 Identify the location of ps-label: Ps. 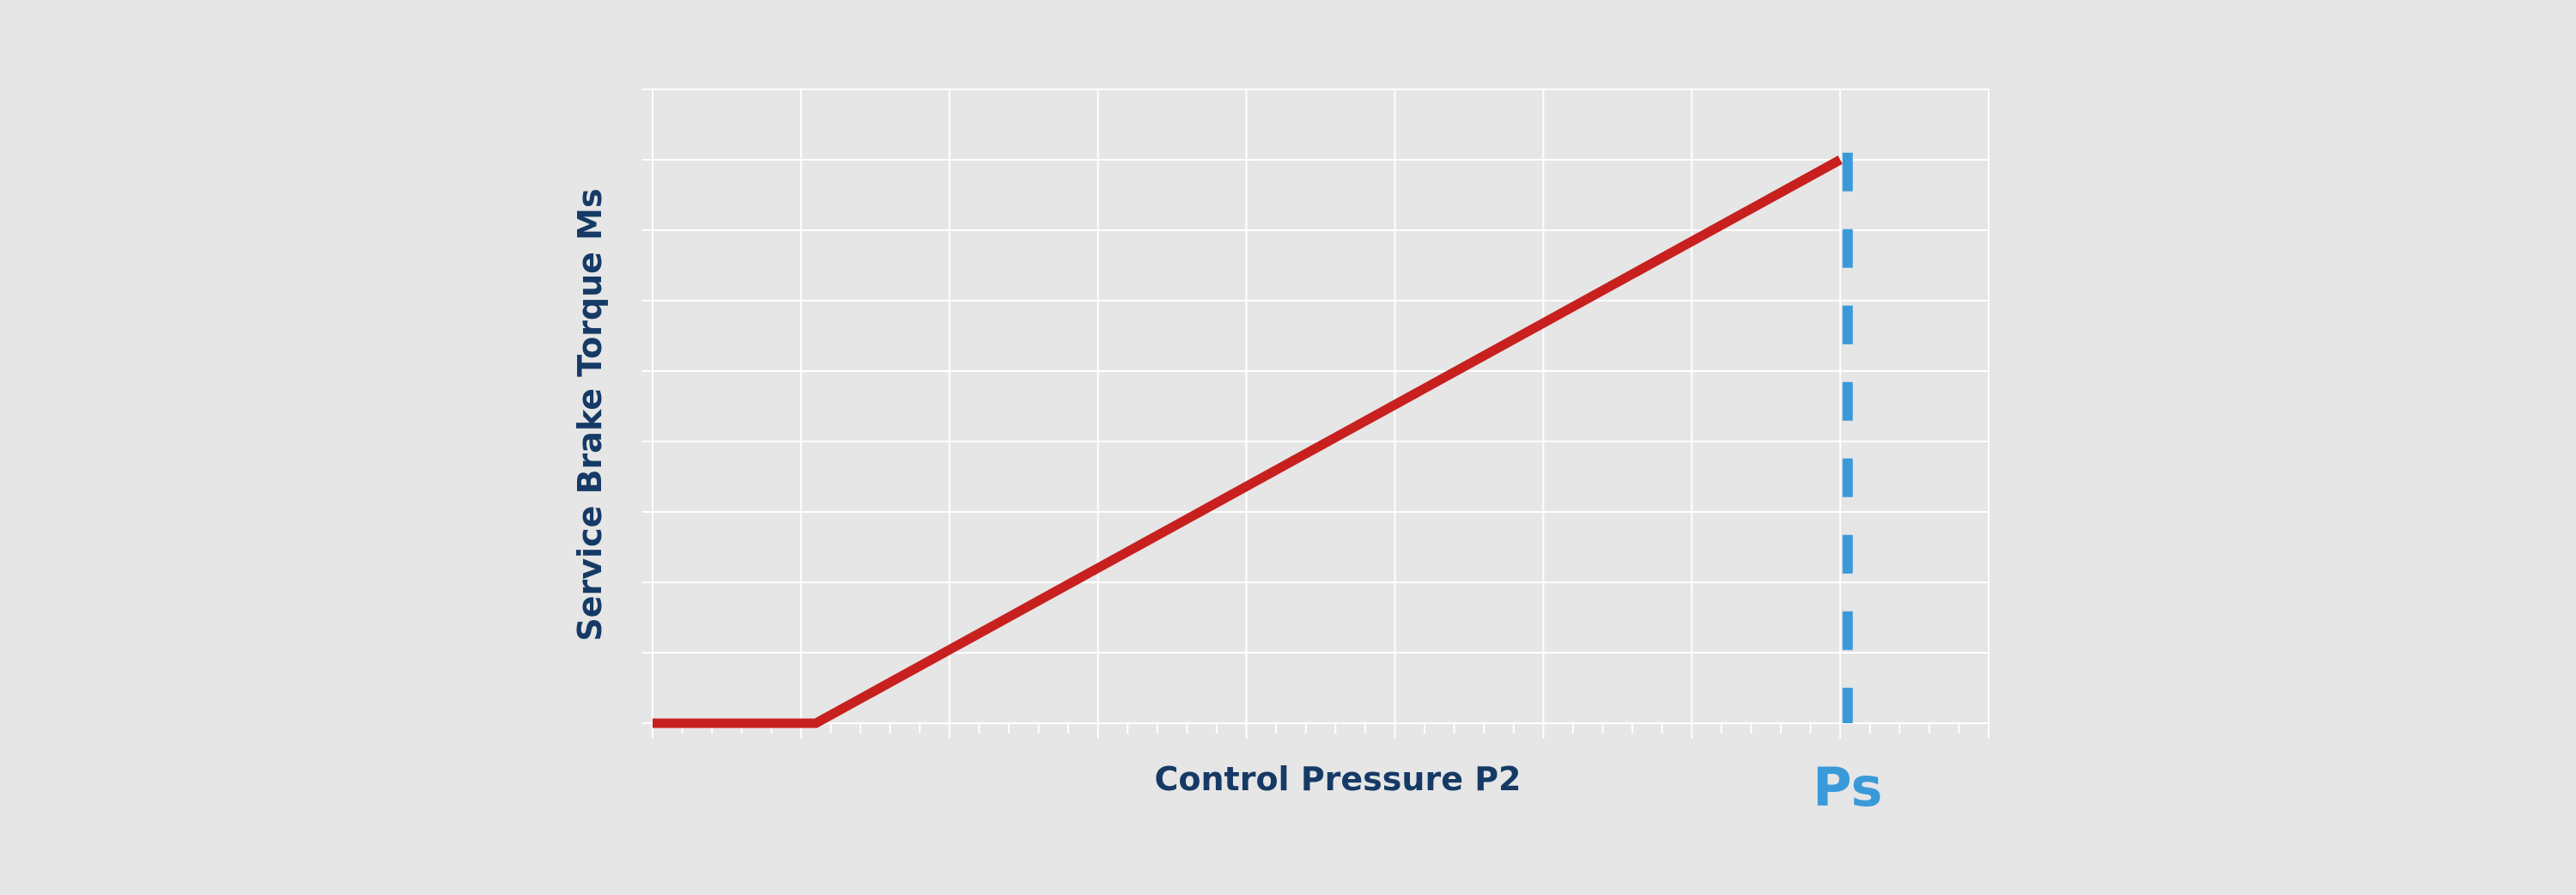
(1848, 787).